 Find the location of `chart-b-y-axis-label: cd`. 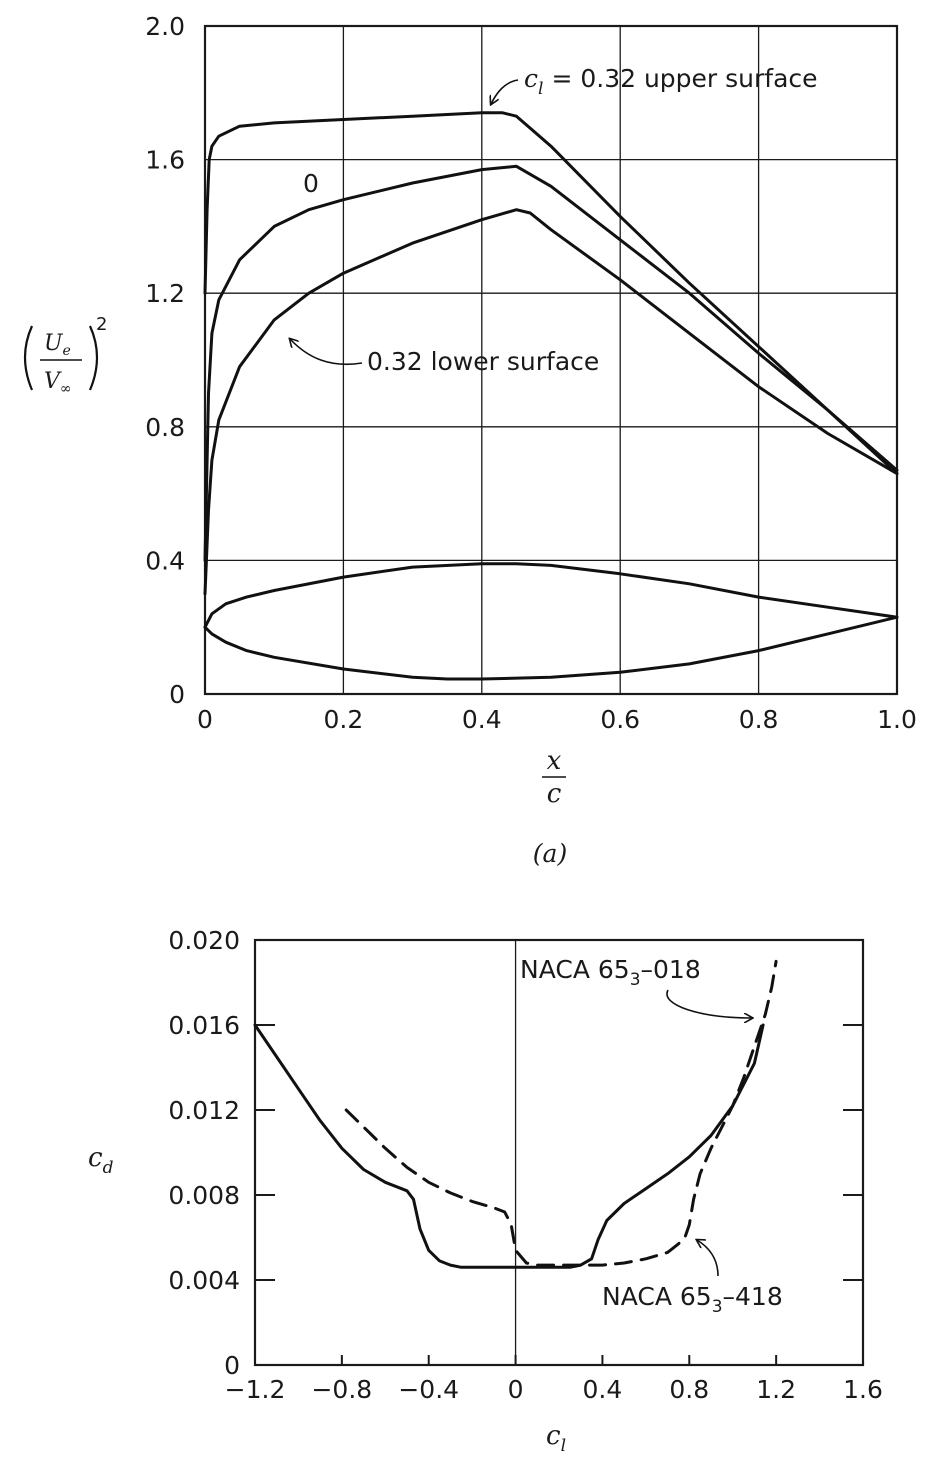

chart-b-y-axis-label: cd is located at coordinates (101, 1160).